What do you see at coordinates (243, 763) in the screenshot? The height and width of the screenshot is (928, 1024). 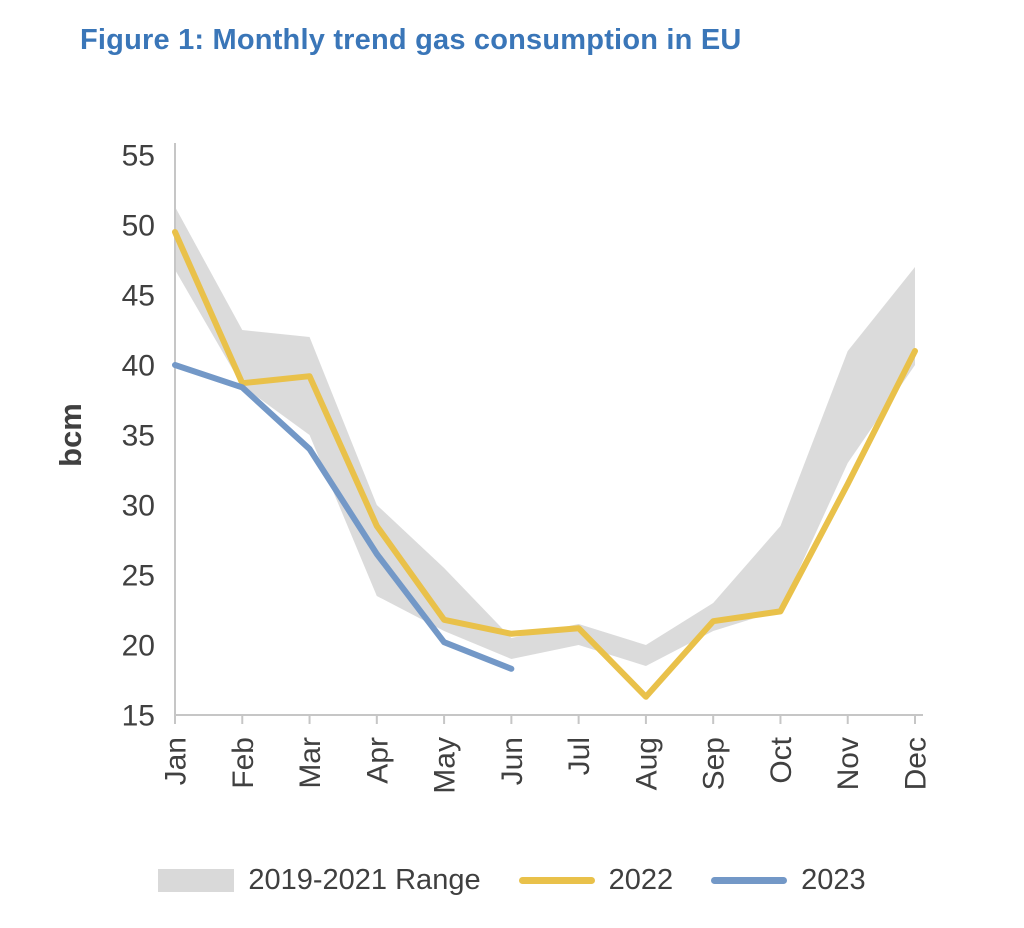 I see `svg-text: Feb` at bounding box center [243, 763].